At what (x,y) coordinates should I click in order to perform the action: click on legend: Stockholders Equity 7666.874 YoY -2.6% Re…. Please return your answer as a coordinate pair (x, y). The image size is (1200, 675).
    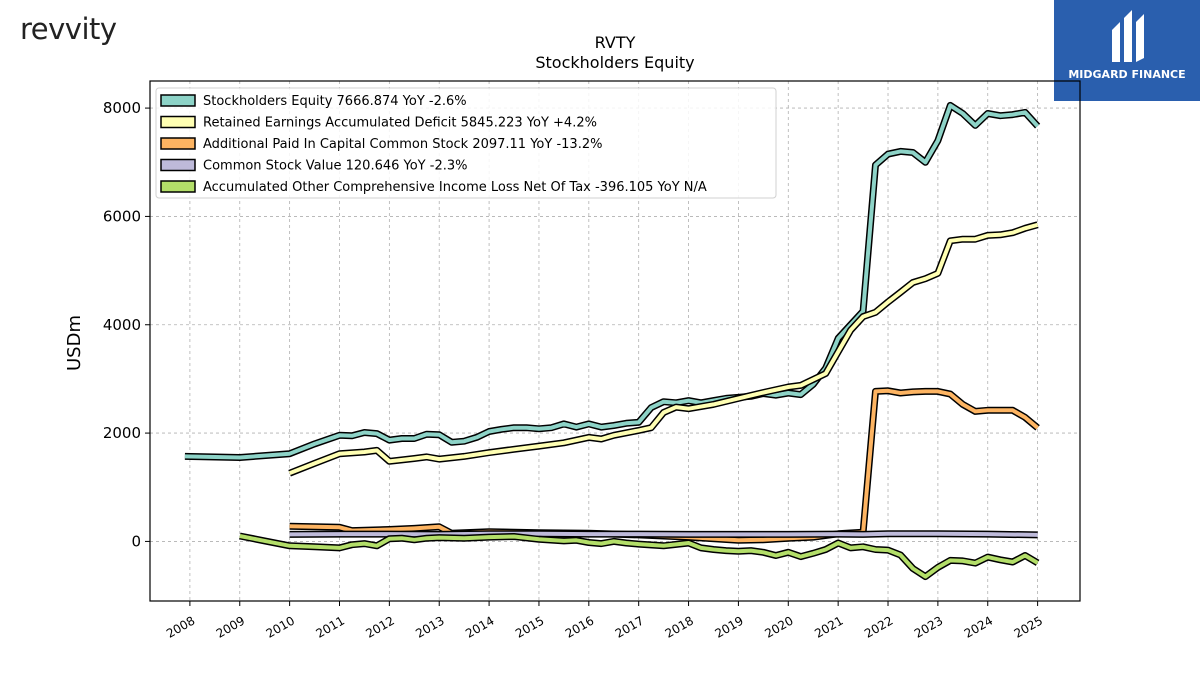
    Looking at the image, I should click on (466, 143).